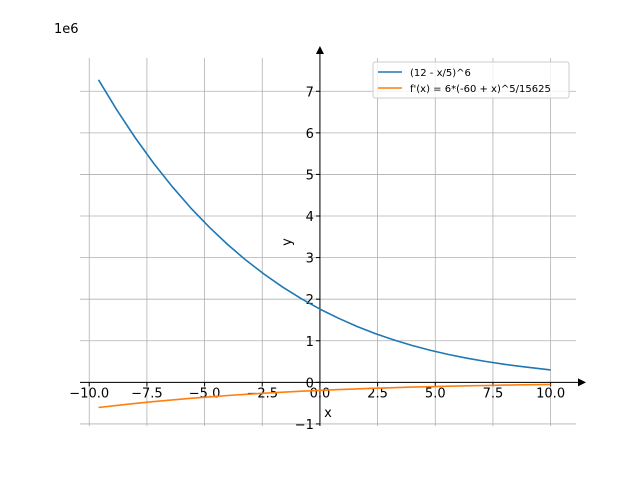  What do you see at coordinates (550, 393) in the screenshot?
I see `x-tick-label-8: 10.0` at bounding box center [550, 393].